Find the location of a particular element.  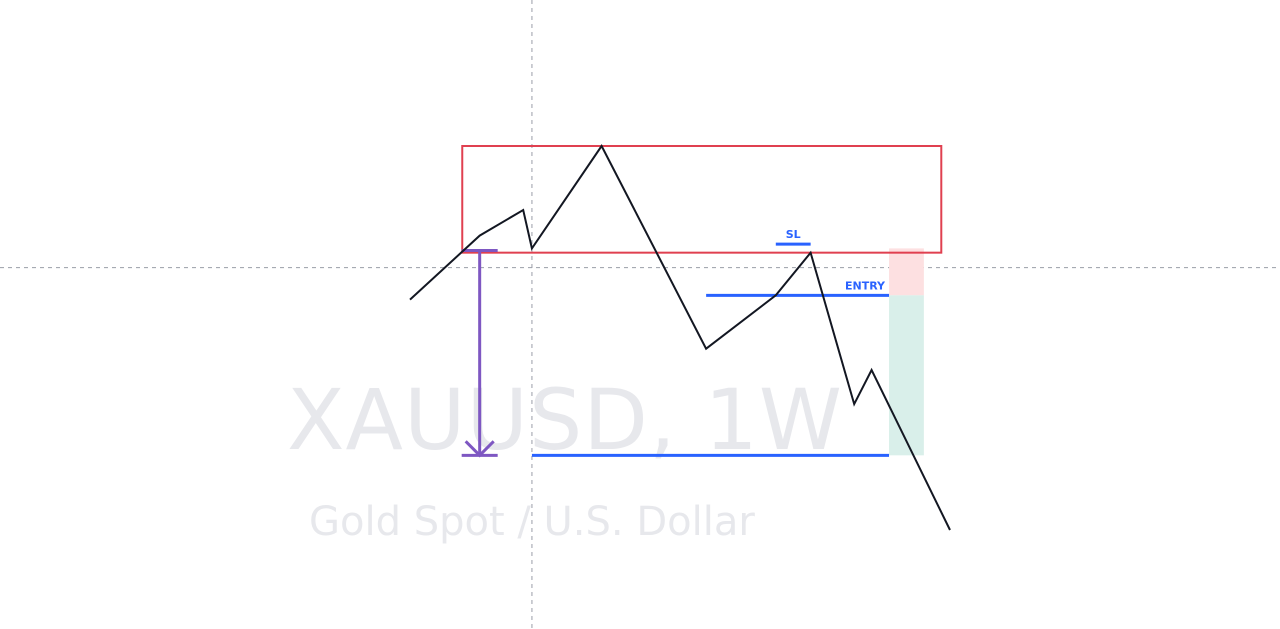

entry-label: ENTRY is located at coordinates (865, 285).